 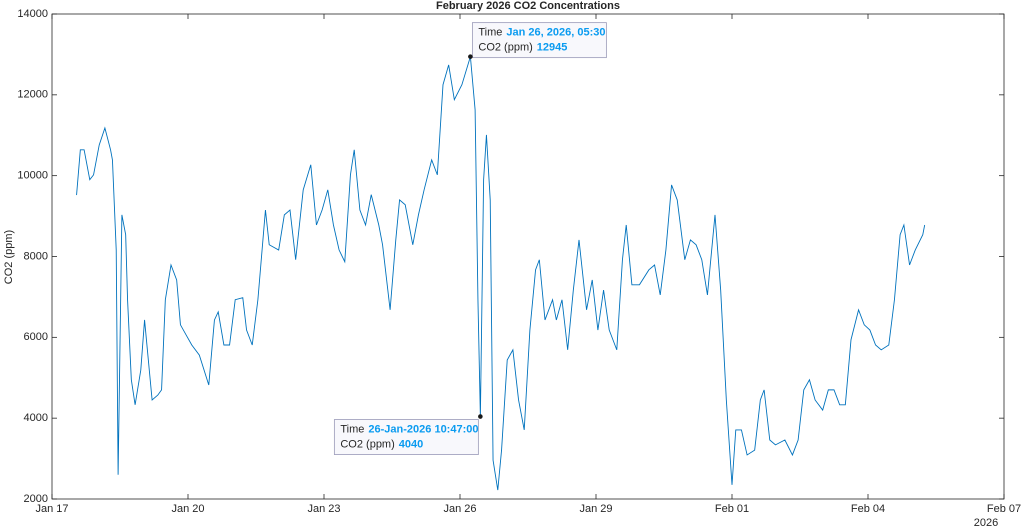 I want to click on y-tick-label: 12000, so click(x=32, y=95).